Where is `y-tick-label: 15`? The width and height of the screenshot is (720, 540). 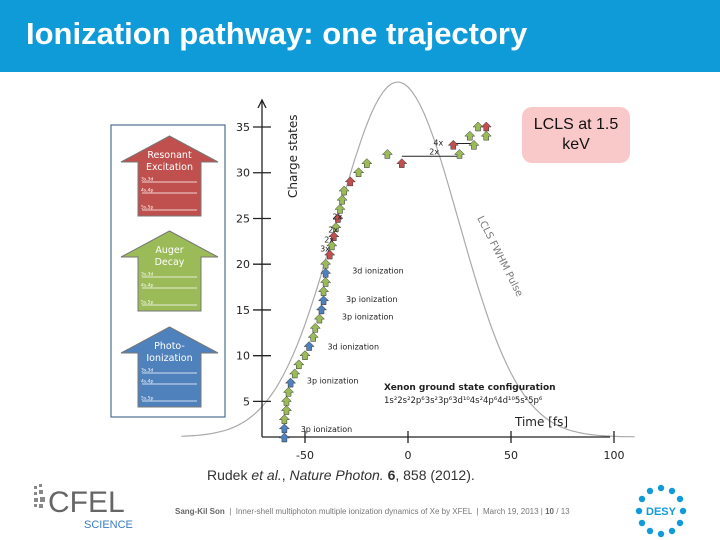 y-tick-label: 15 is located at coordinates (243, 310).